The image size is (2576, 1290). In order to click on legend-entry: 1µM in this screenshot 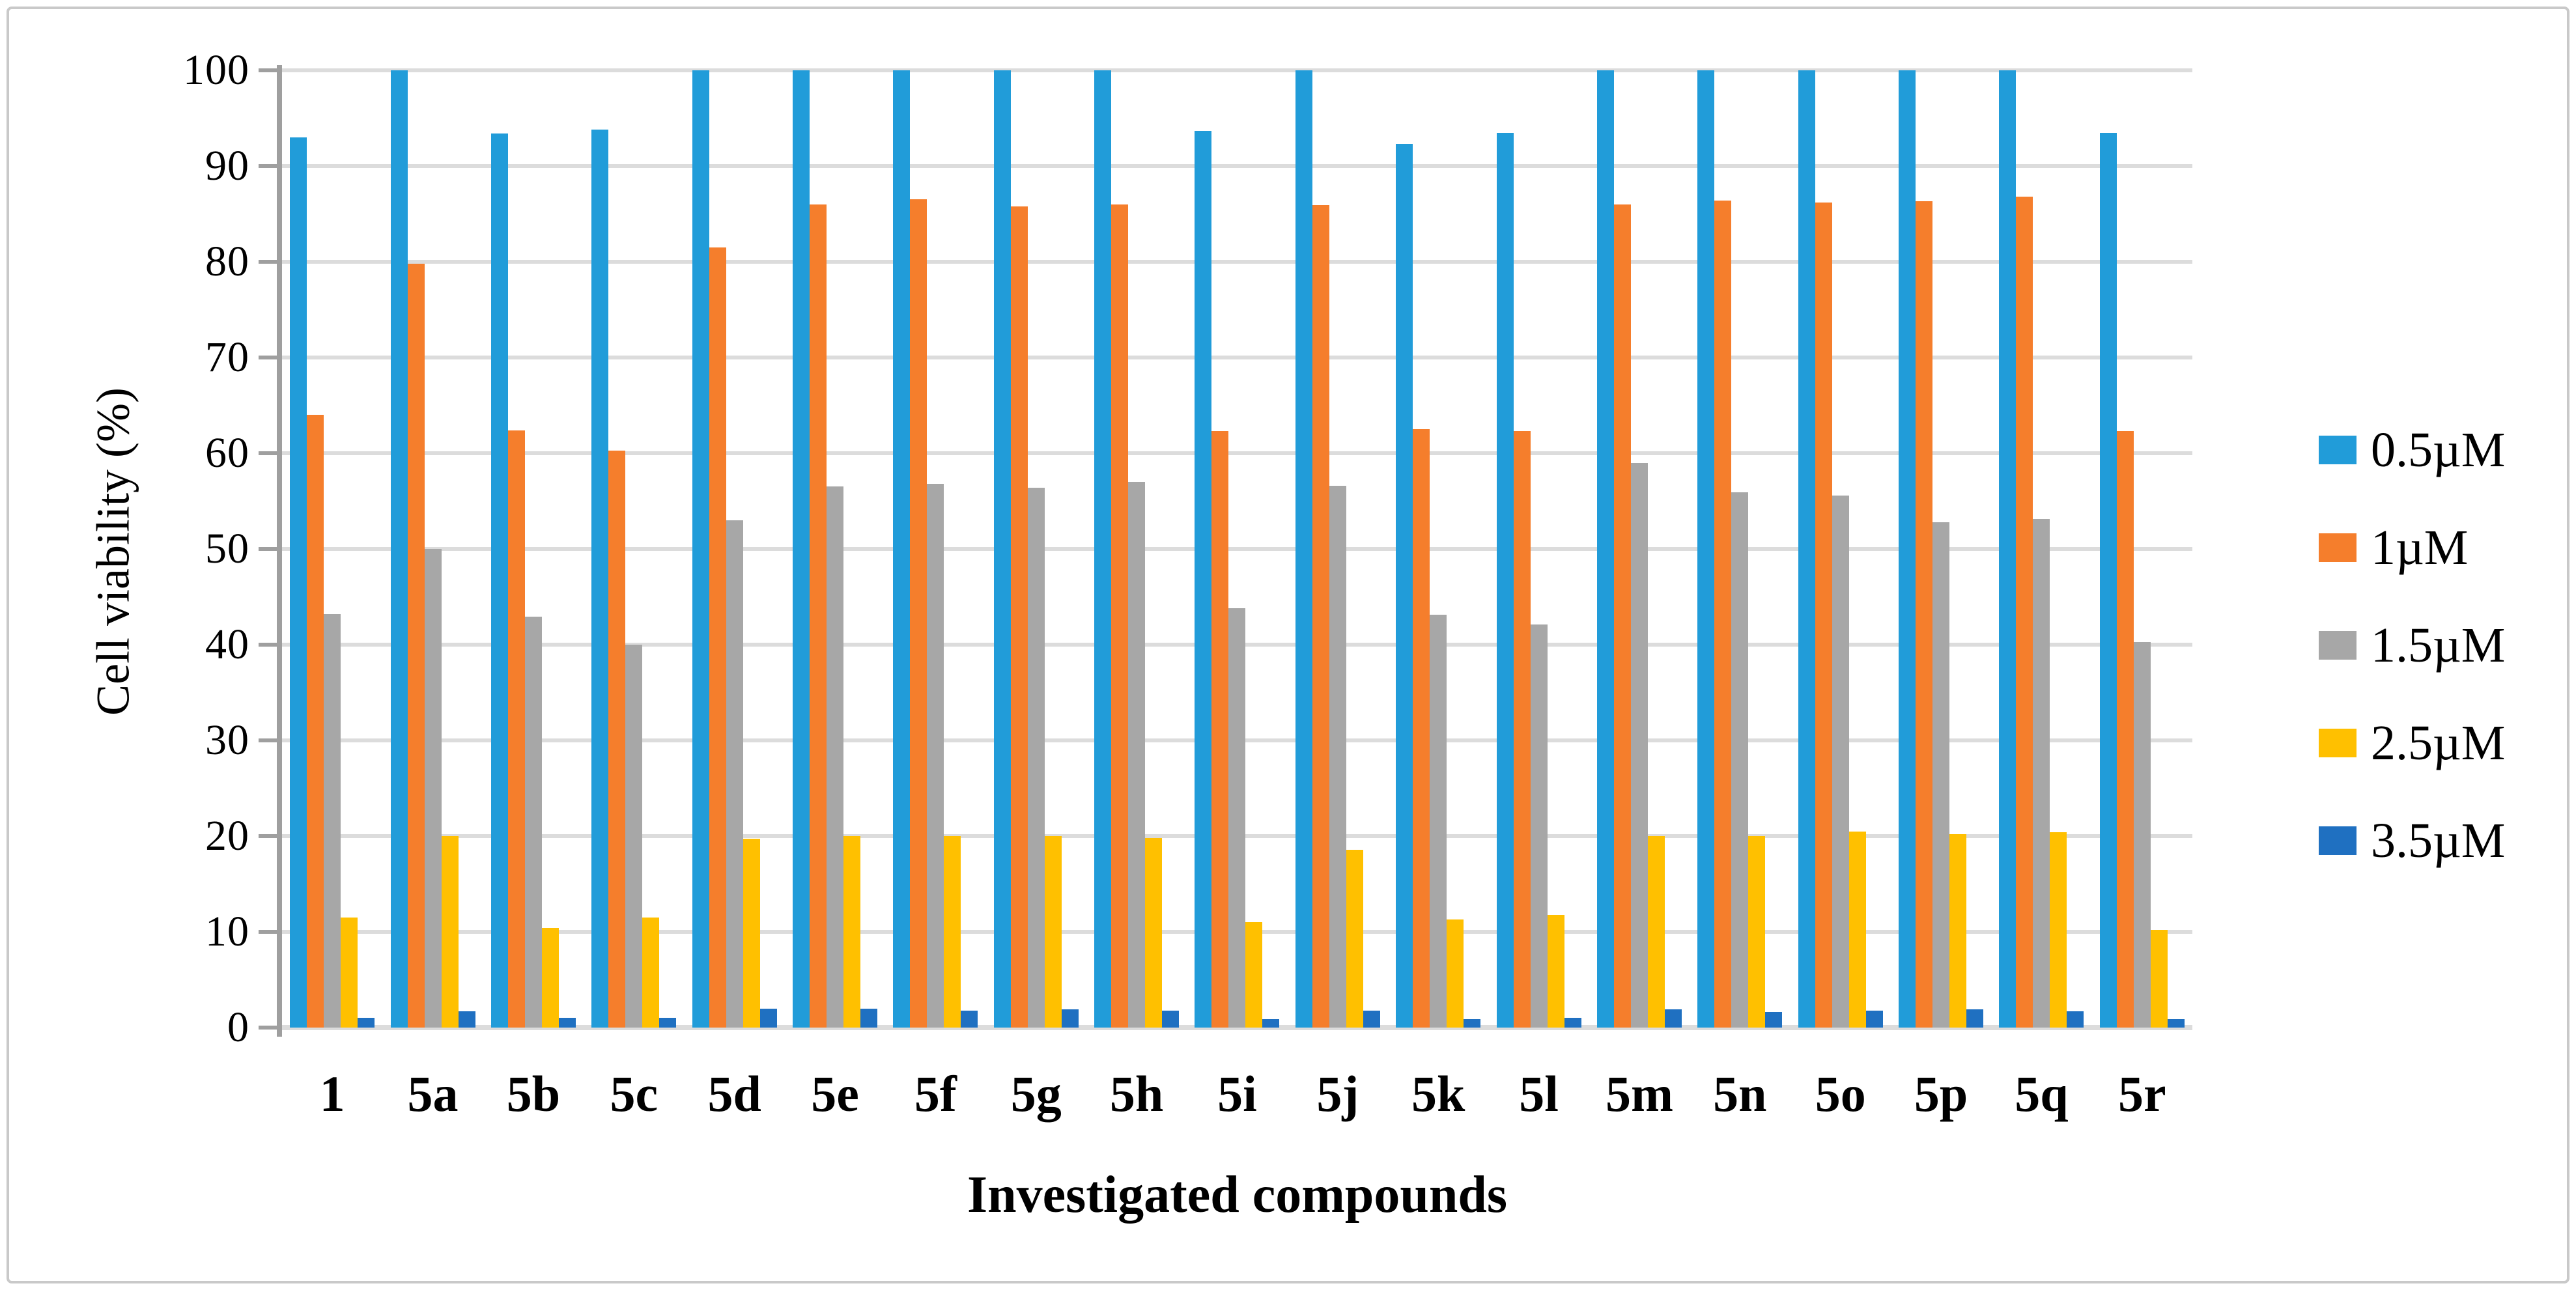, I will do `click(2393, 547)`.